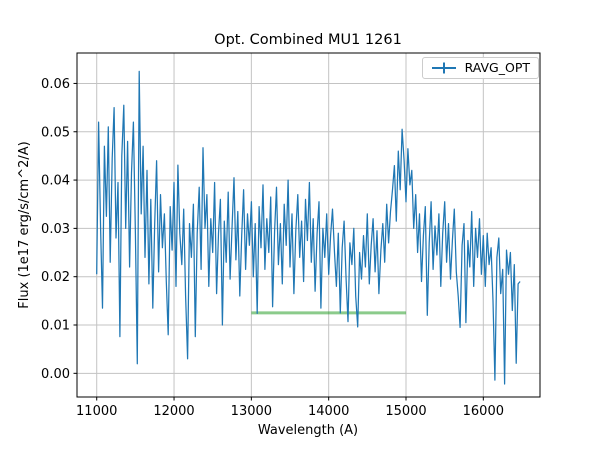  I want to click on x-tick-label: 13000, so click(251, 411).